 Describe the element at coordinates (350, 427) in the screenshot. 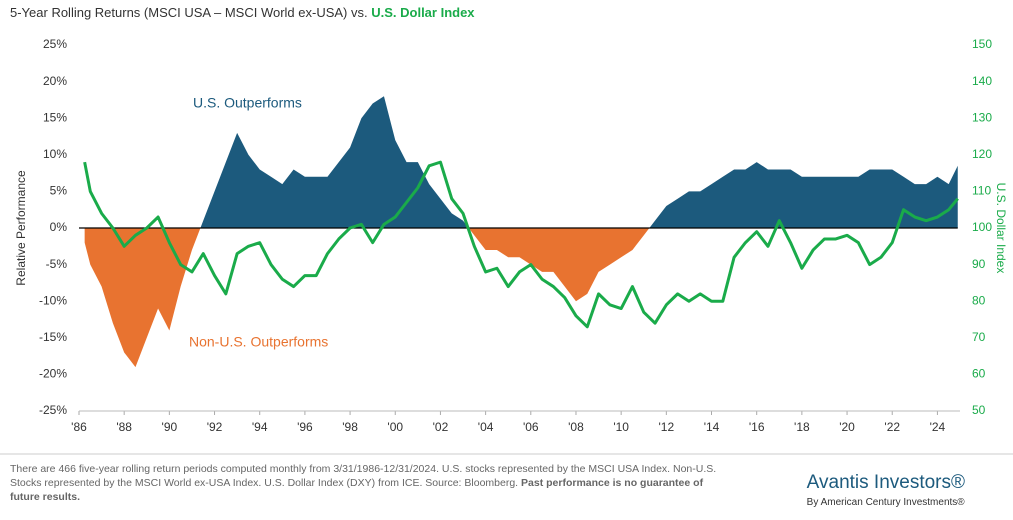

I see `x-tick-label: '98` at that location.